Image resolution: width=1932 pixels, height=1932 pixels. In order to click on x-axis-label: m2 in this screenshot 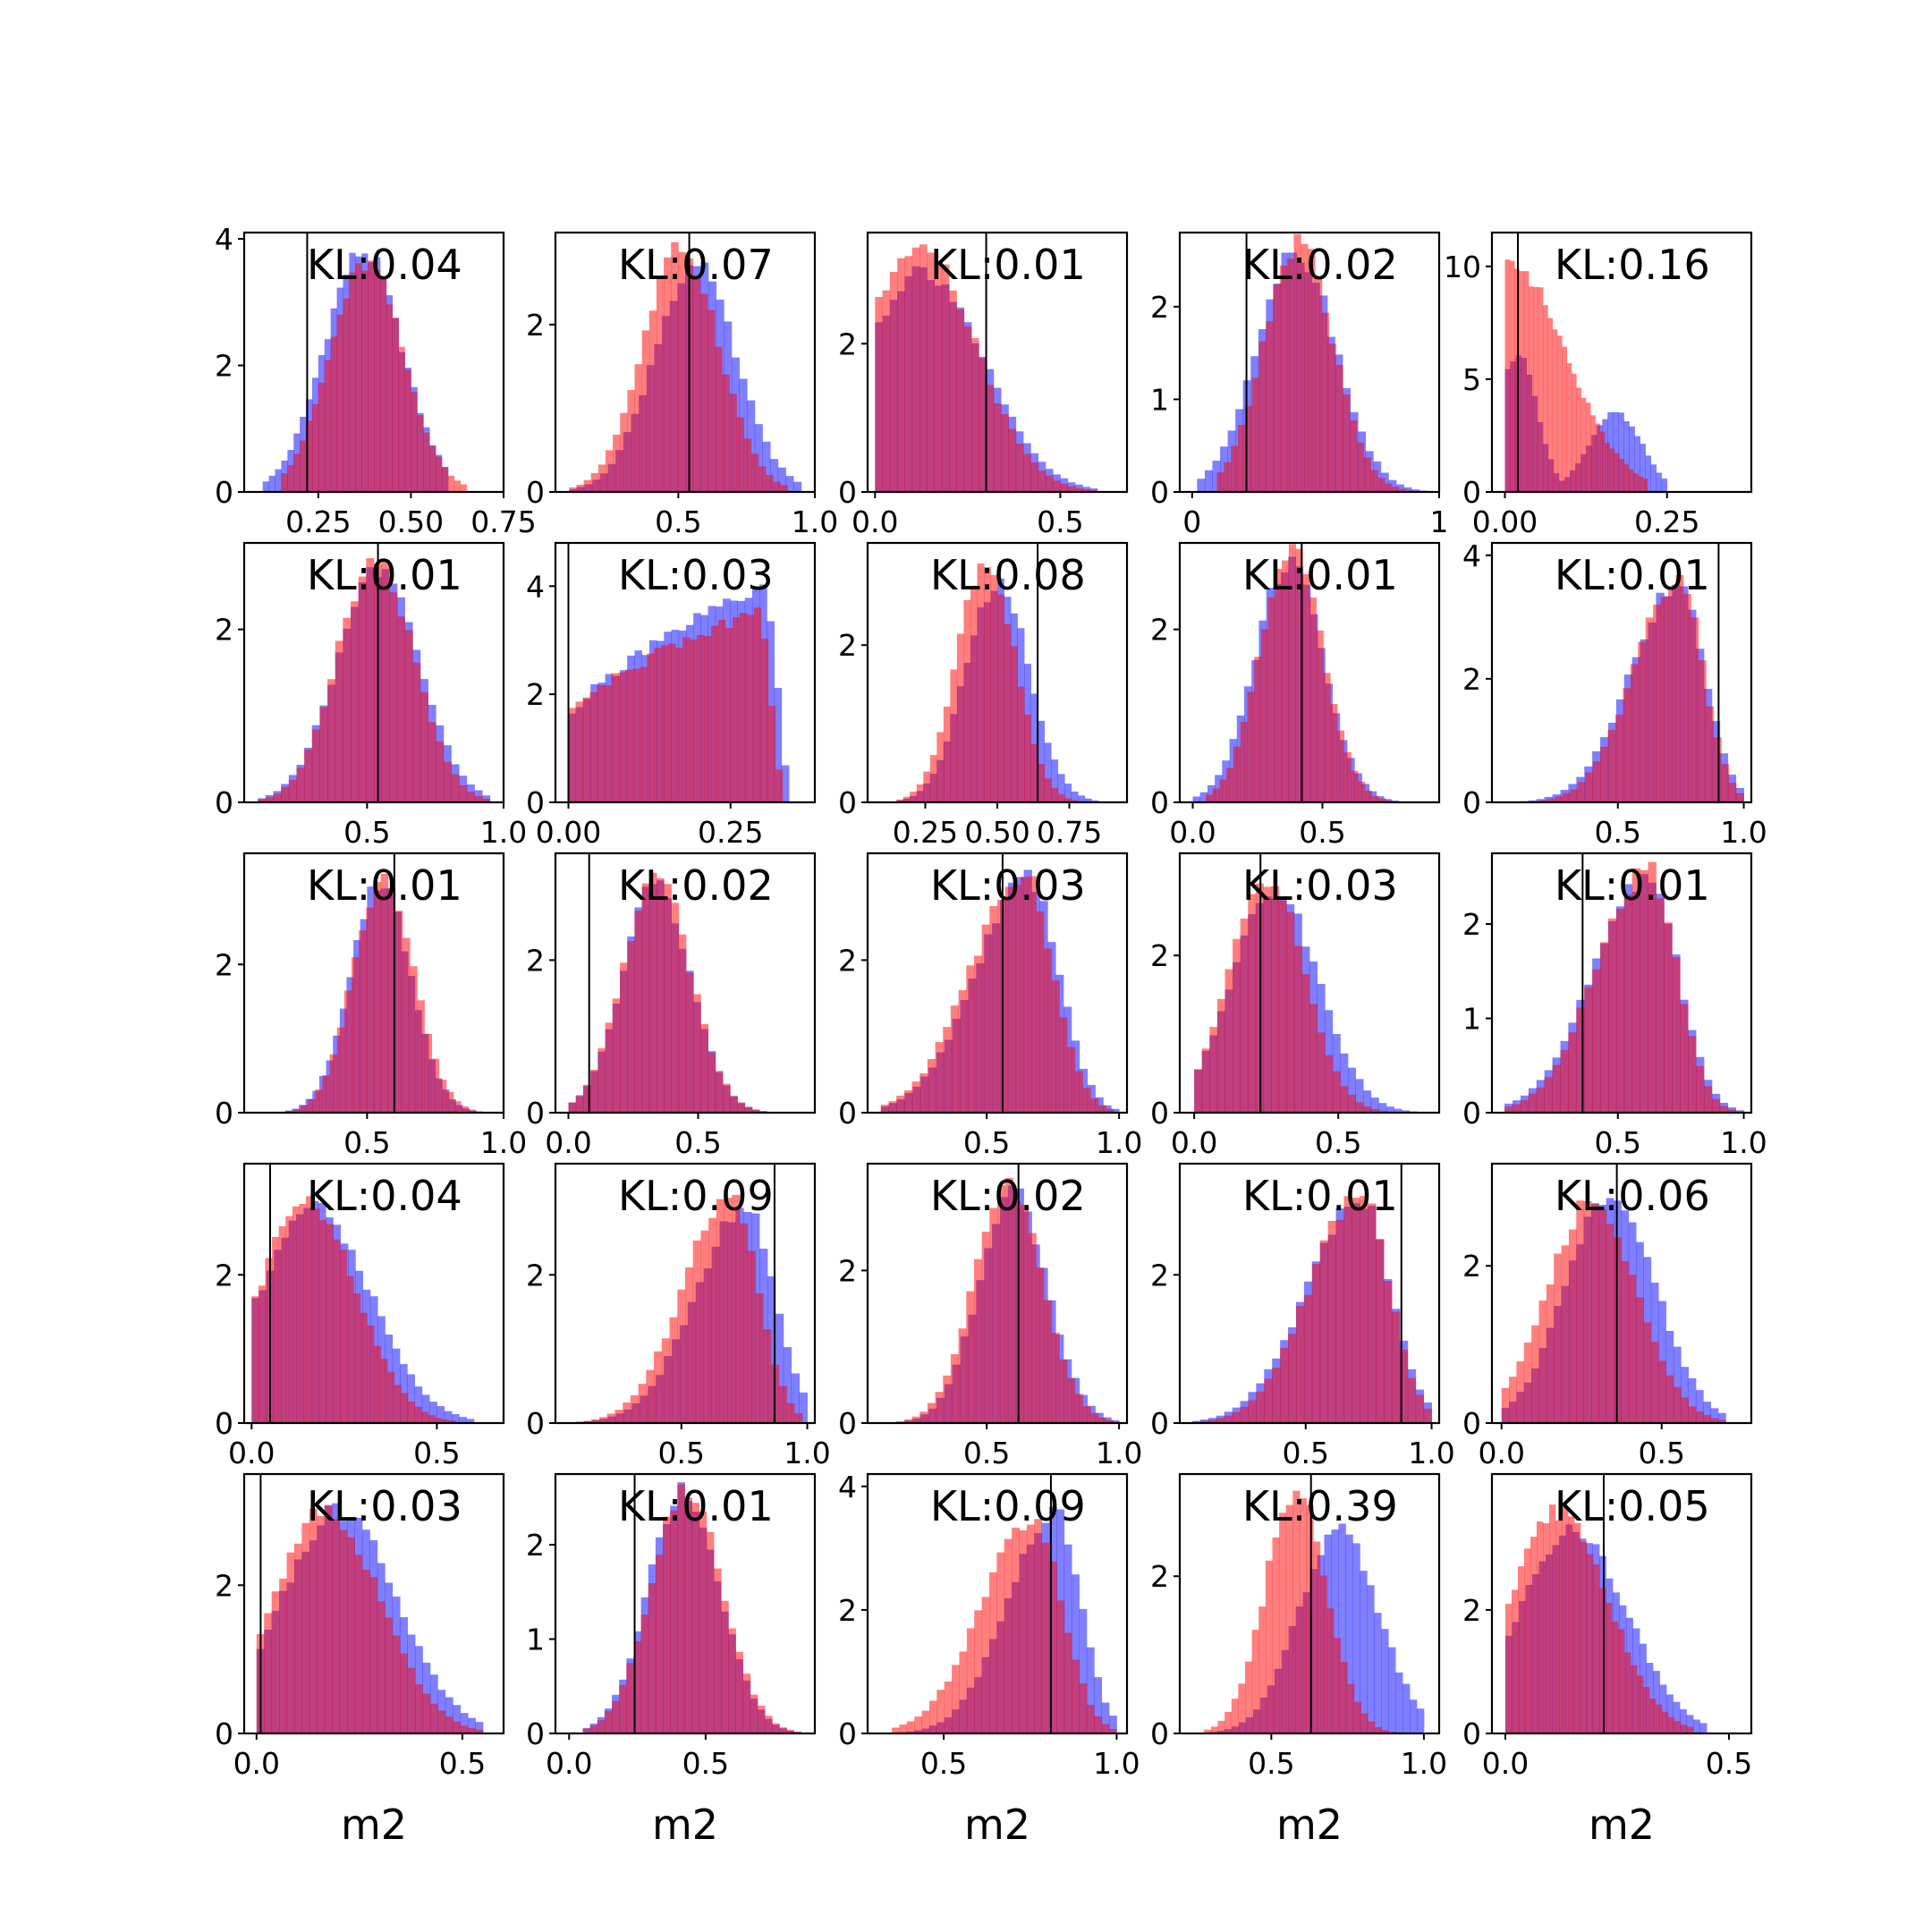, I will do `click(685, 1825)`.